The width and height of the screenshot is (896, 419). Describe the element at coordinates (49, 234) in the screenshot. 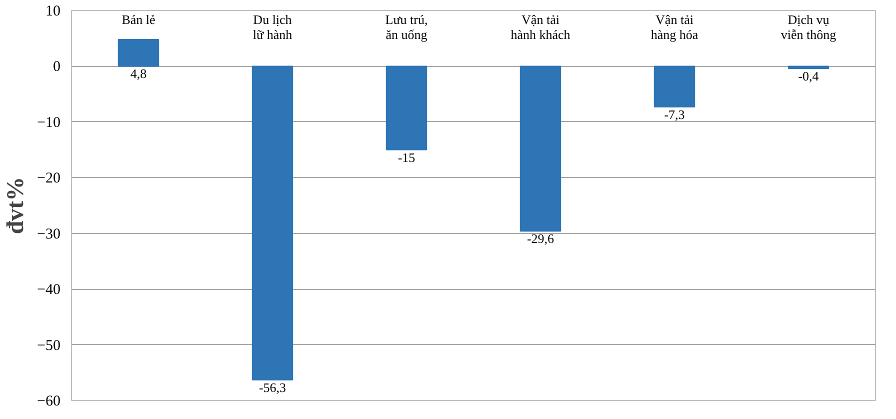

I see `y-tick-label: −30` at that location.